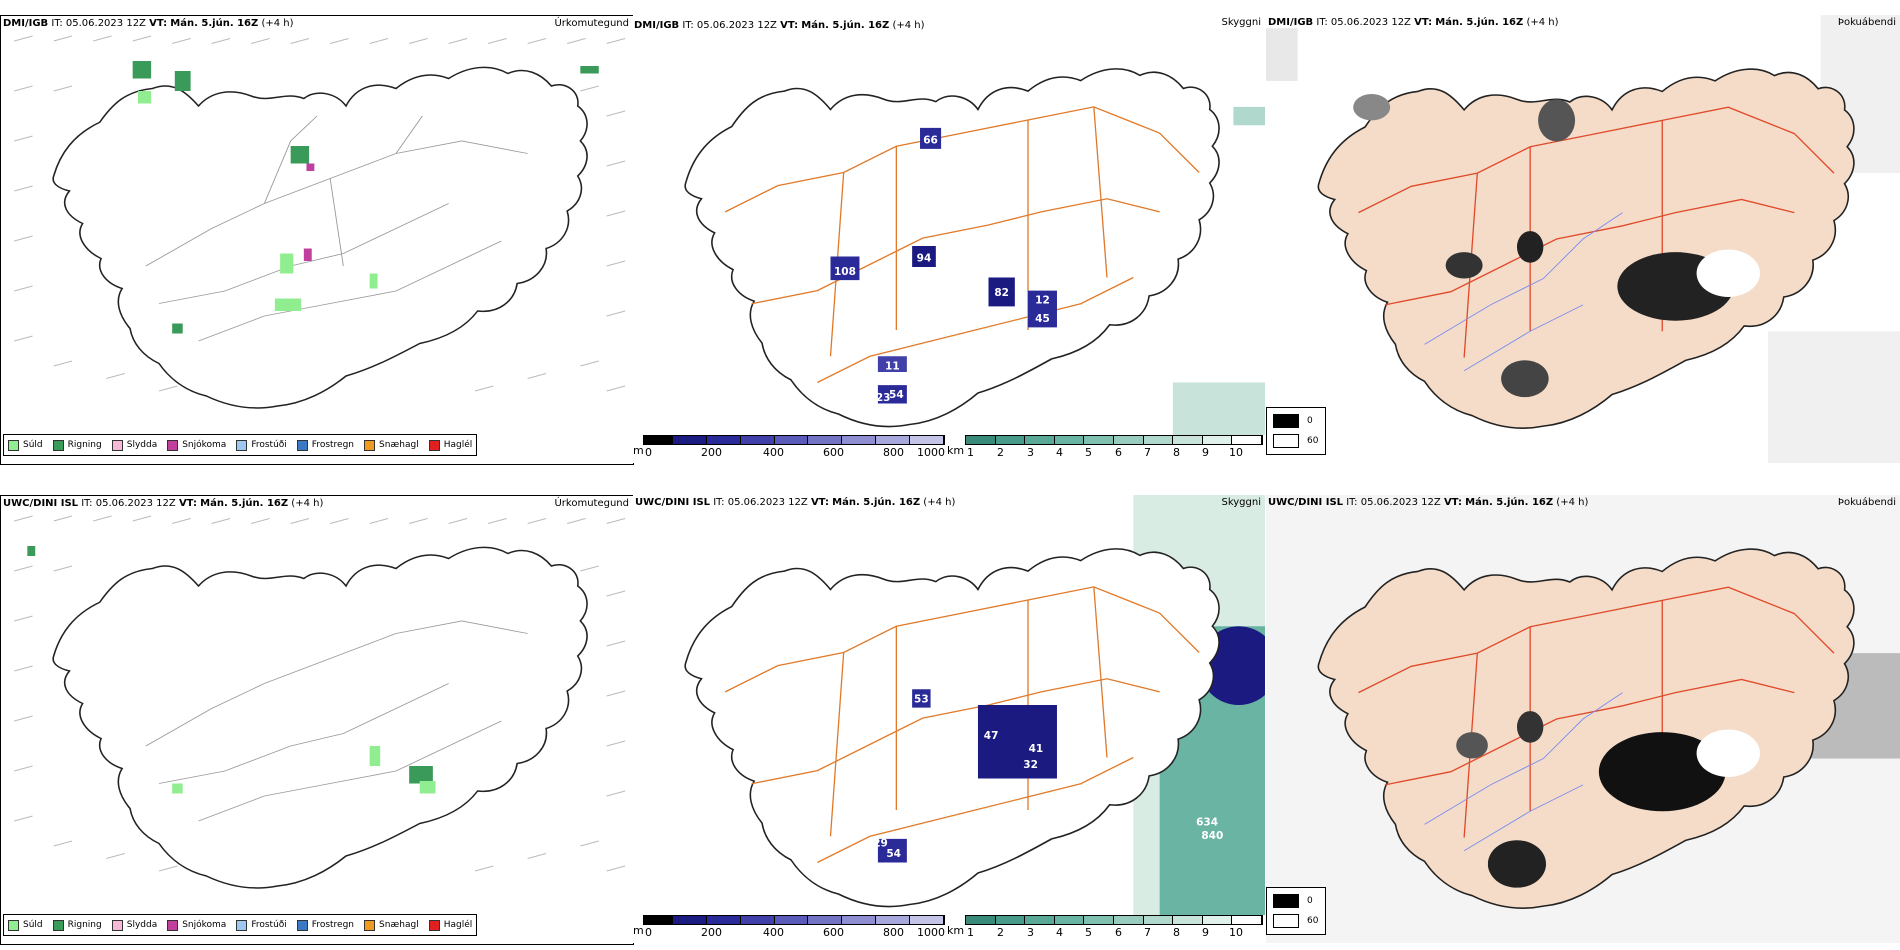  What do you see at coordinates (880, 844) in the screenshot?
I see `vis-label: 29` at bounding box center [880, 844].